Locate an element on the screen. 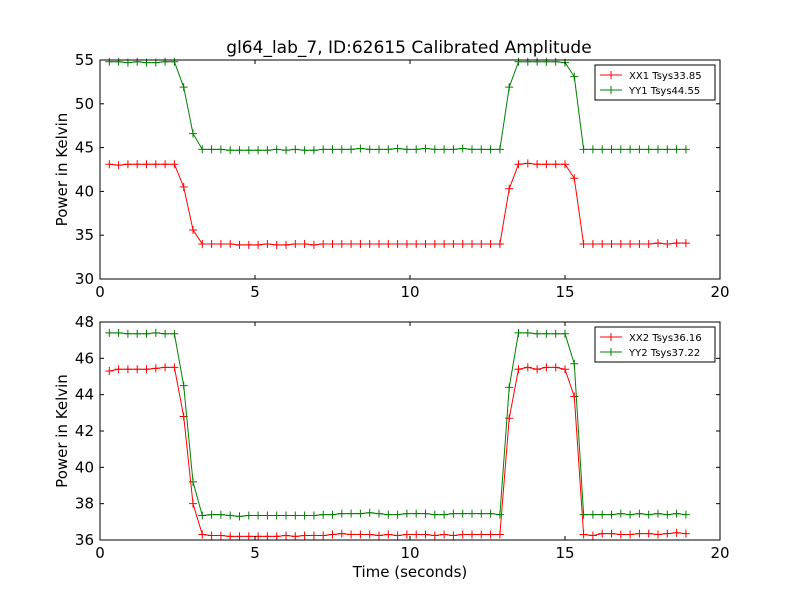 The height and width of the screenshot is (600, 800). x-tick-label: 5 is located at coordinates (255, 553).